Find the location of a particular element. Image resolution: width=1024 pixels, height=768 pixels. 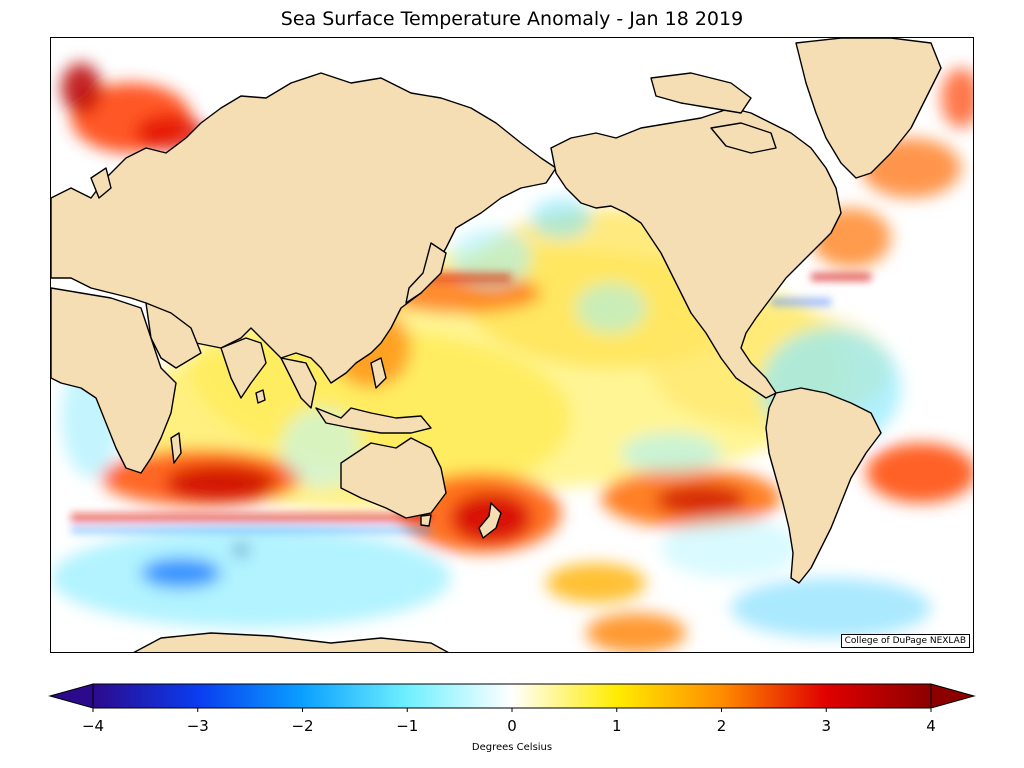

colorbar-gradient is located at coordinates (512, 696).